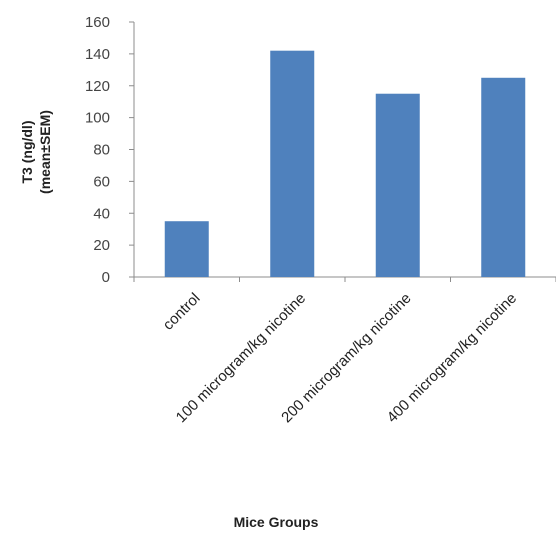  What do you see at coordinates (101, 245) in the screenshot?
I see `y-tick-label: 20` at bounding box center [101, 245].